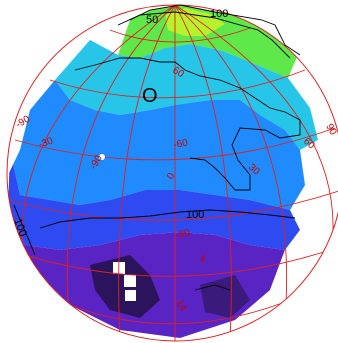  Describe the element at coordinates (181, 144) in the screenshot. I see `grid-label: -60` at that location.